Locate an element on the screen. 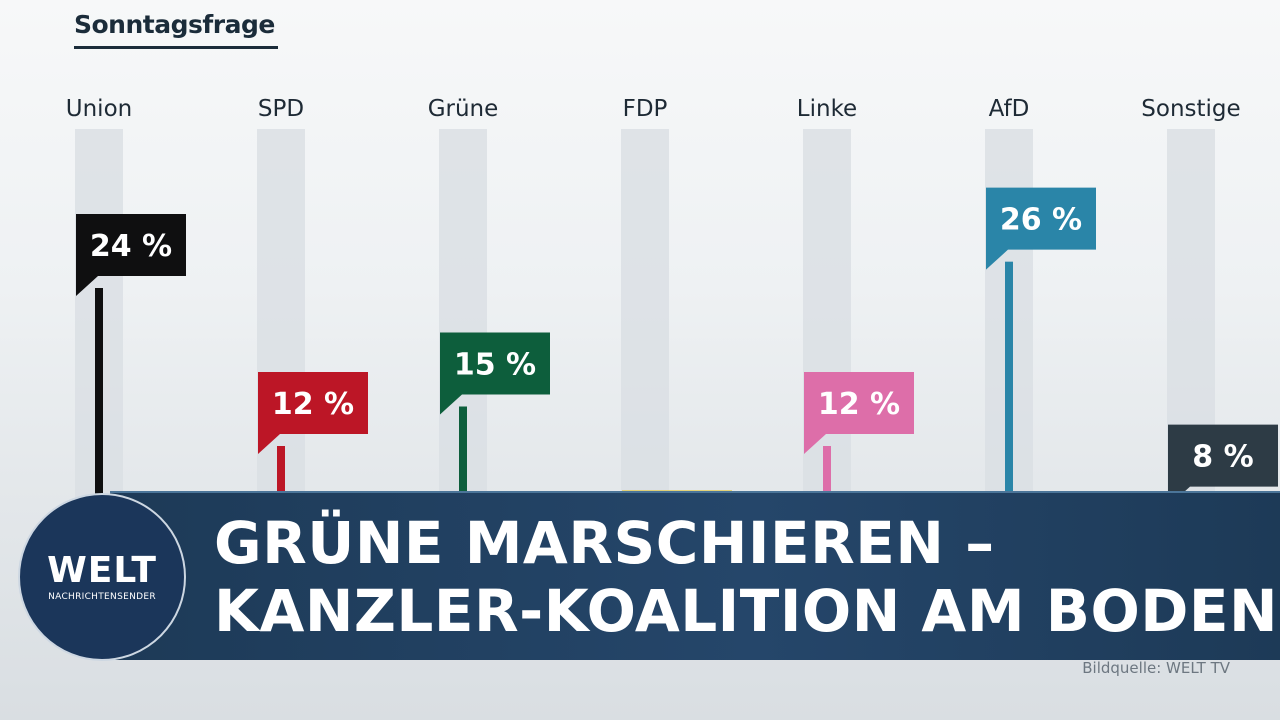 The image size is (1280, 720). logo-wordmark: WELT is located at coordinates (102, 570).